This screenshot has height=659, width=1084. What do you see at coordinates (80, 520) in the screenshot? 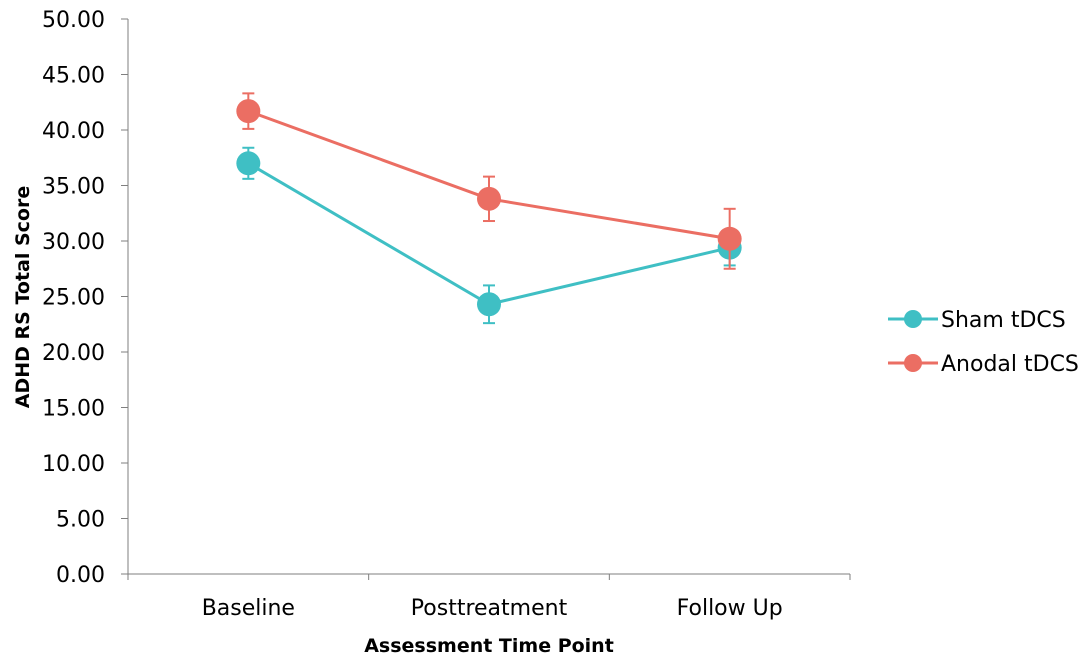
I see `y-tick-label: 5.00` at bounding box center [80, 520].